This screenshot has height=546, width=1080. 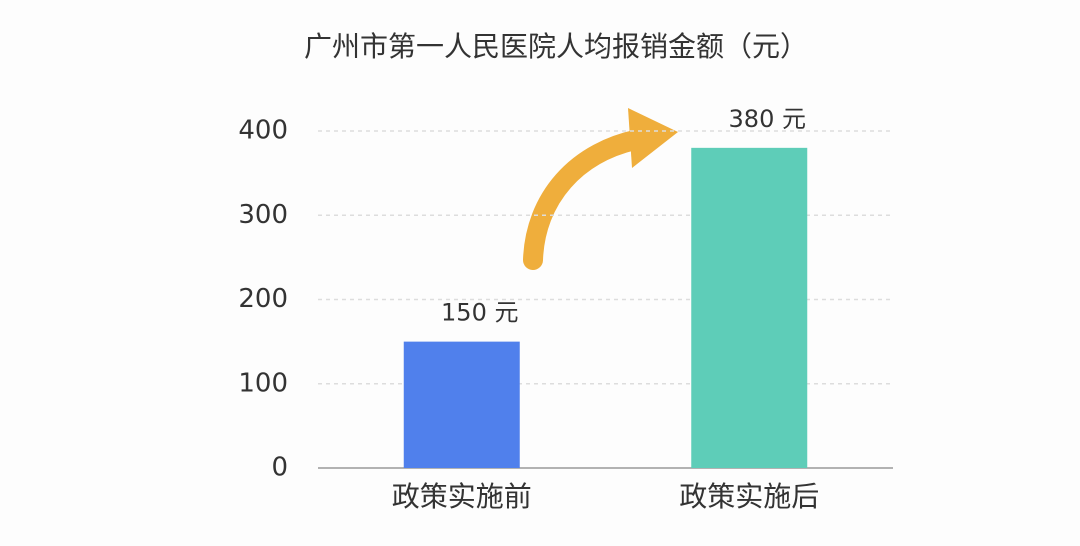 I want to click on y-tick-label: 400, so click(x=263, y=131).